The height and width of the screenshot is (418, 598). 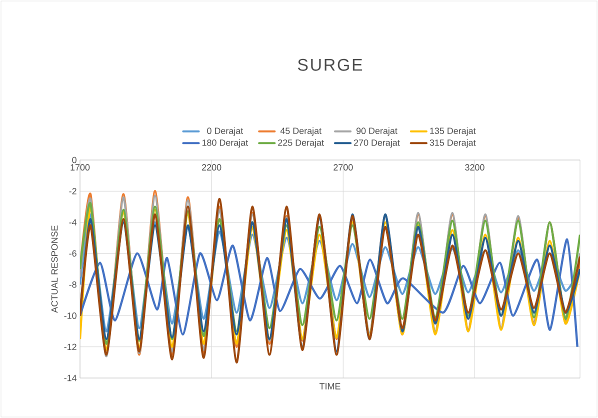 I want to click on y-tick-label: -12, so click(x=70, y=347).